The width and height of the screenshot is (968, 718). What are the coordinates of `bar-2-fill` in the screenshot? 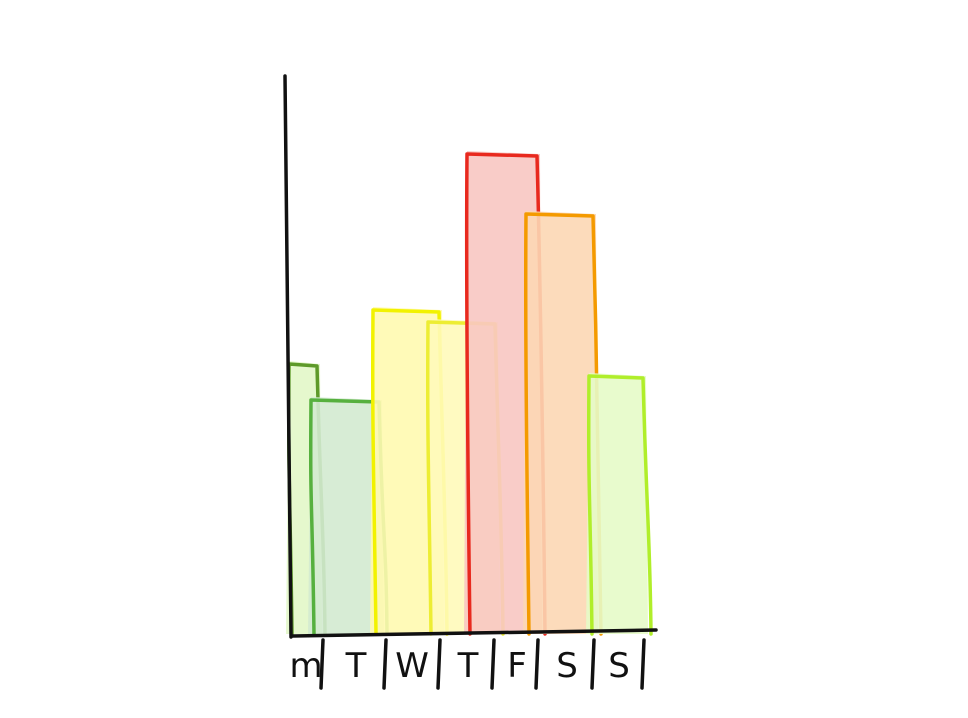 It's located at (346, 515).